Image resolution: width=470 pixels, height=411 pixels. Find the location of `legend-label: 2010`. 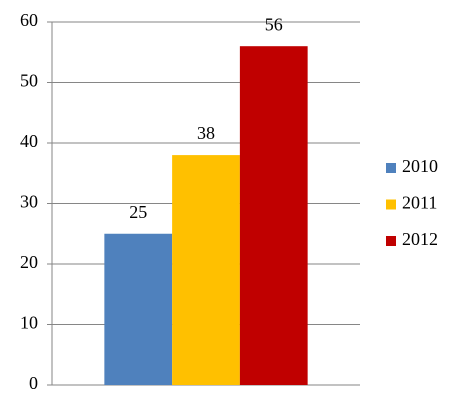

legend-label: 2010 is located at coordinates (420, 166).